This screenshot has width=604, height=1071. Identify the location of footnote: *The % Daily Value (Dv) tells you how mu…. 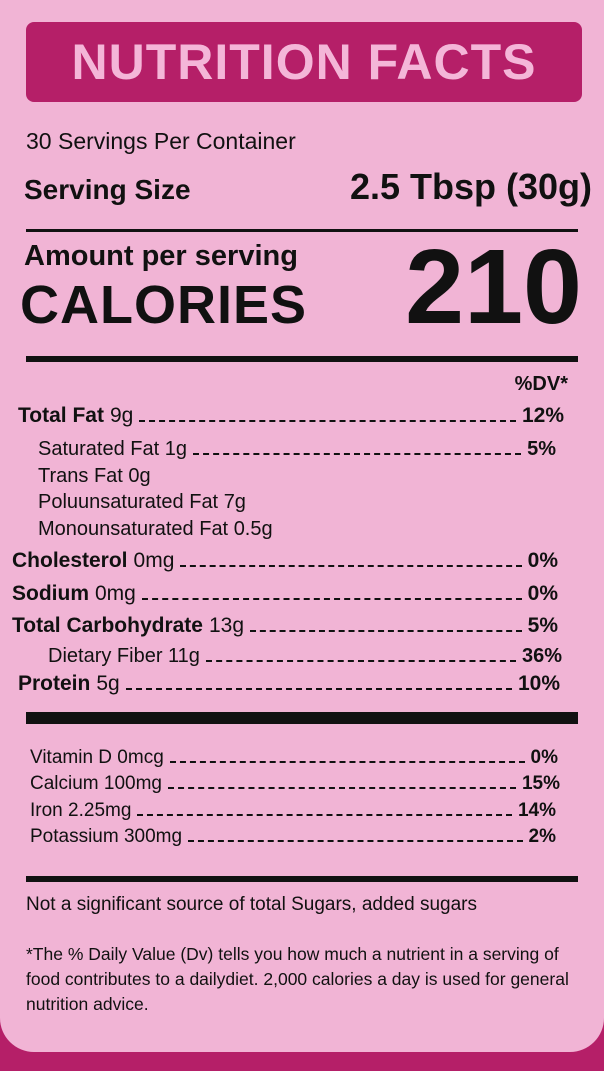
(297, 979).